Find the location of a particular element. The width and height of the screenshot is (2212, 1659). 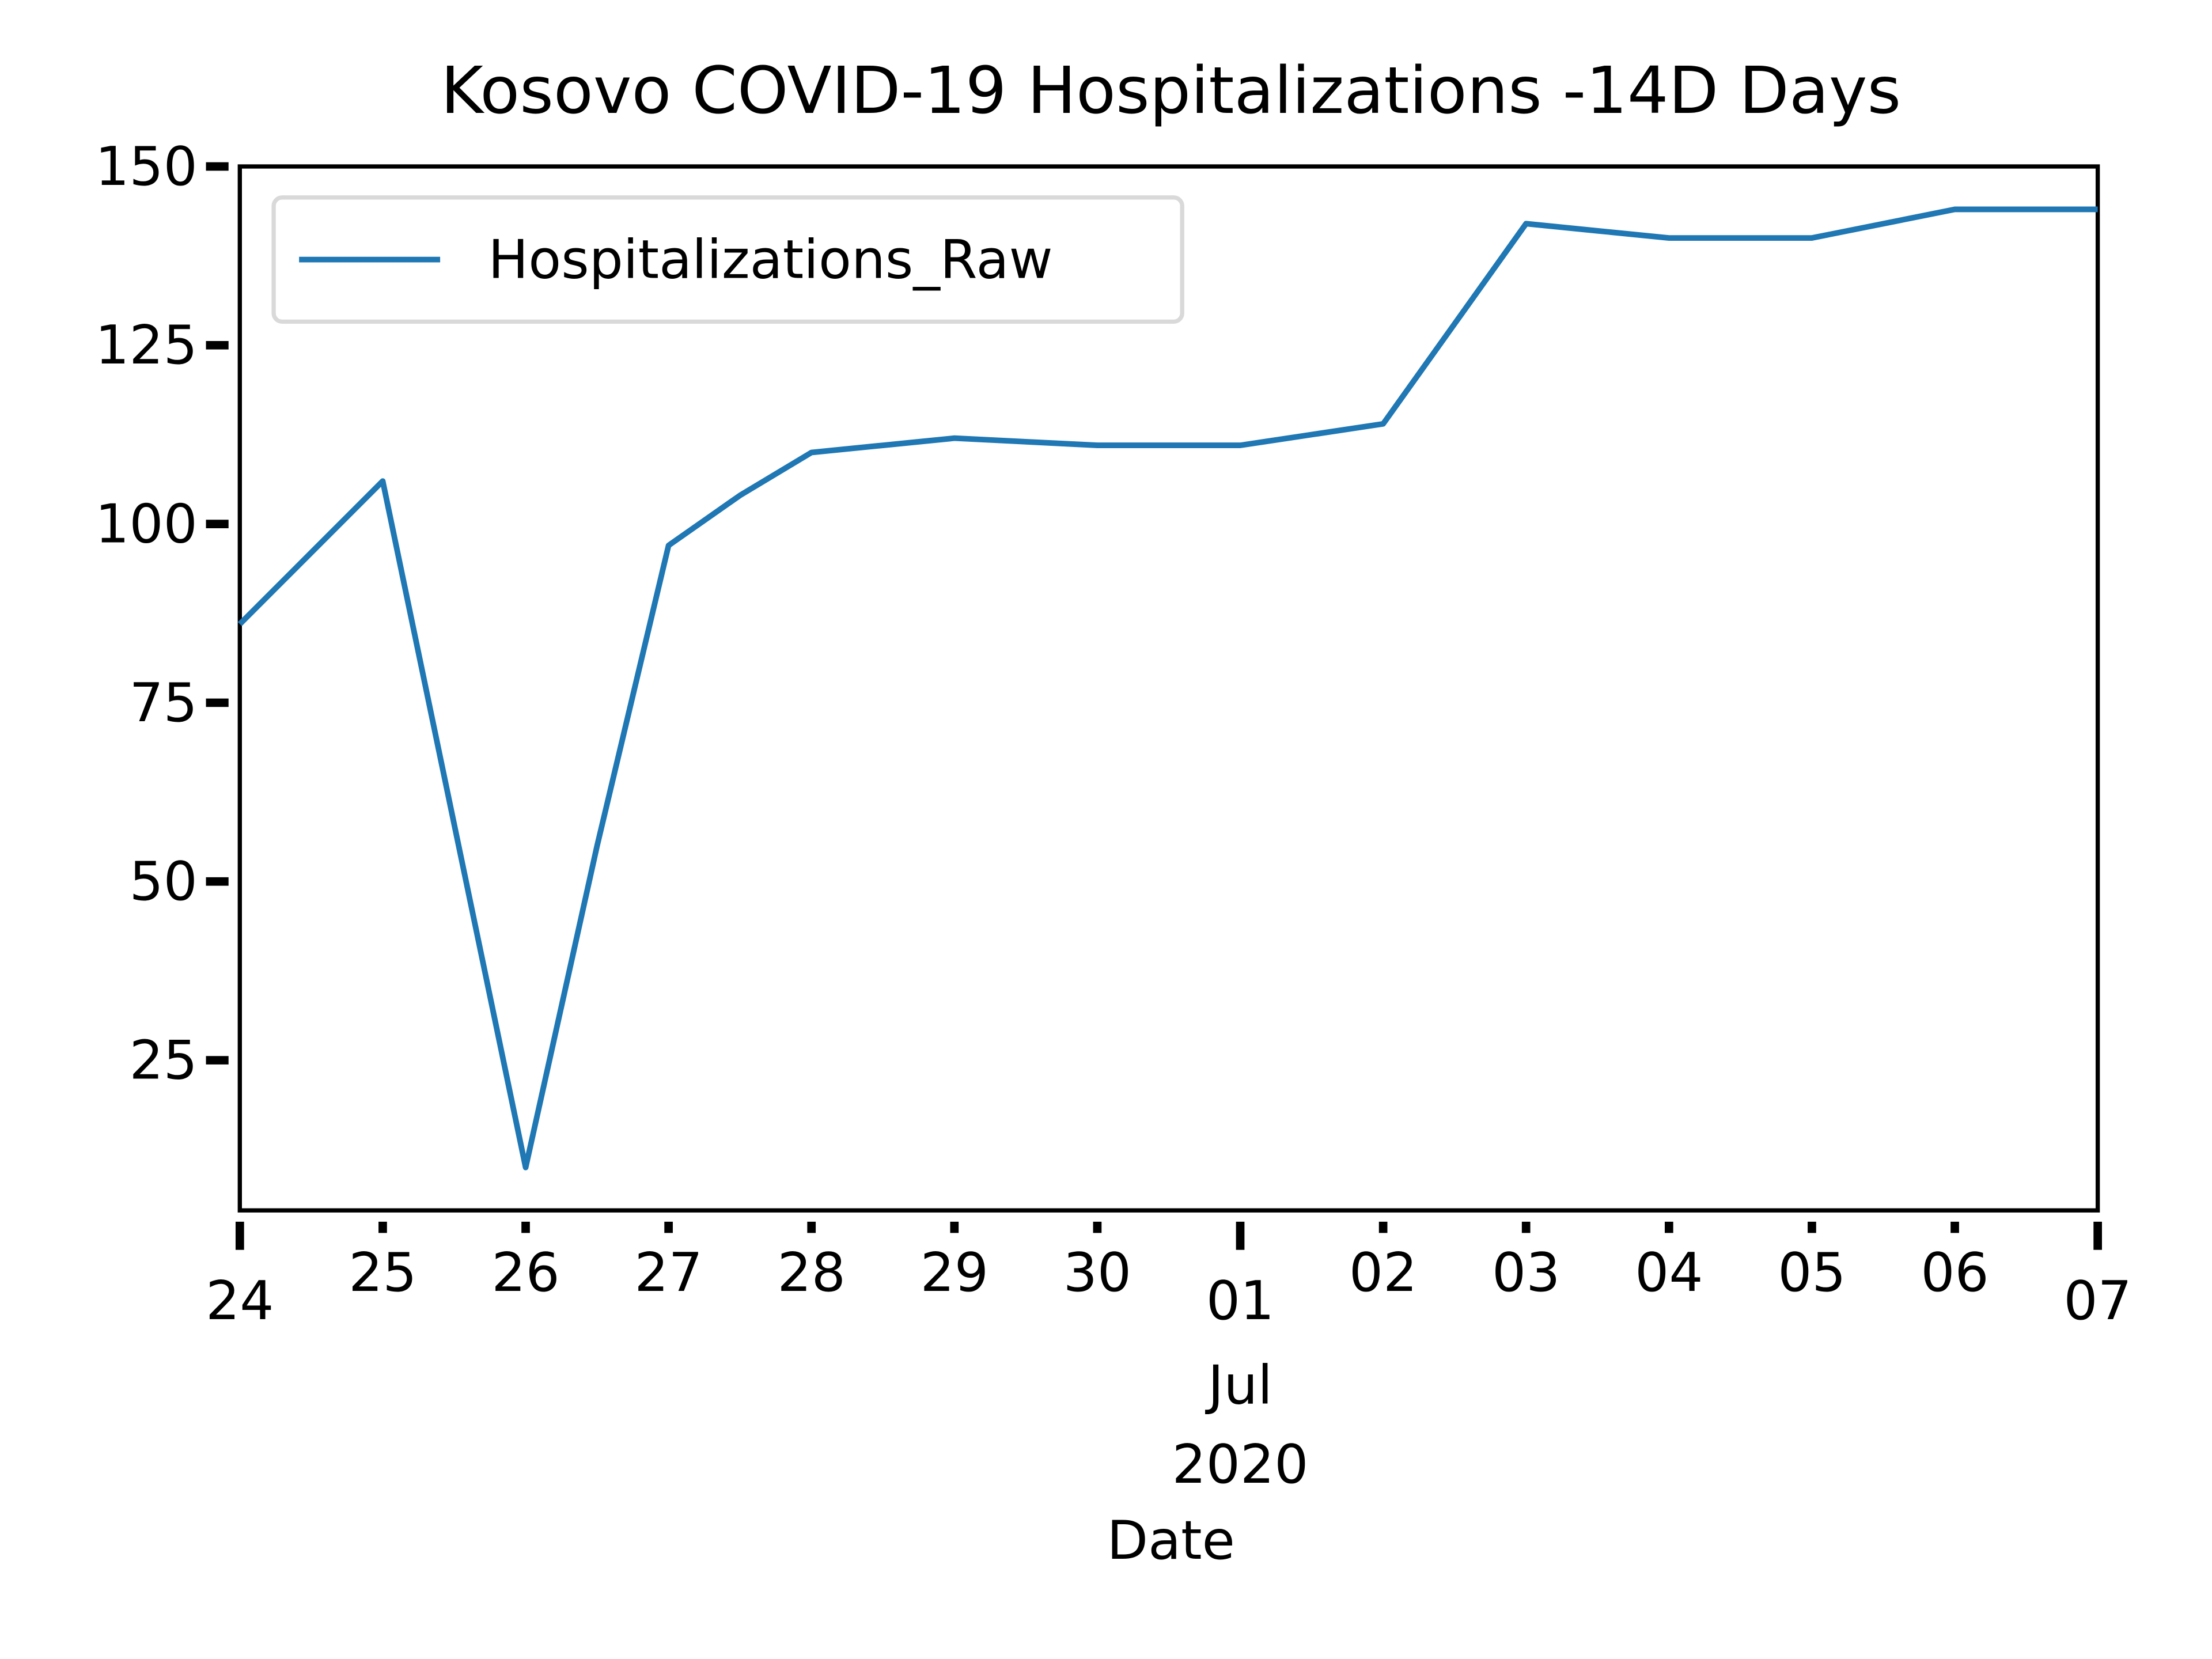

y-tick-label: 25 is located at coordinates (163, 1060).